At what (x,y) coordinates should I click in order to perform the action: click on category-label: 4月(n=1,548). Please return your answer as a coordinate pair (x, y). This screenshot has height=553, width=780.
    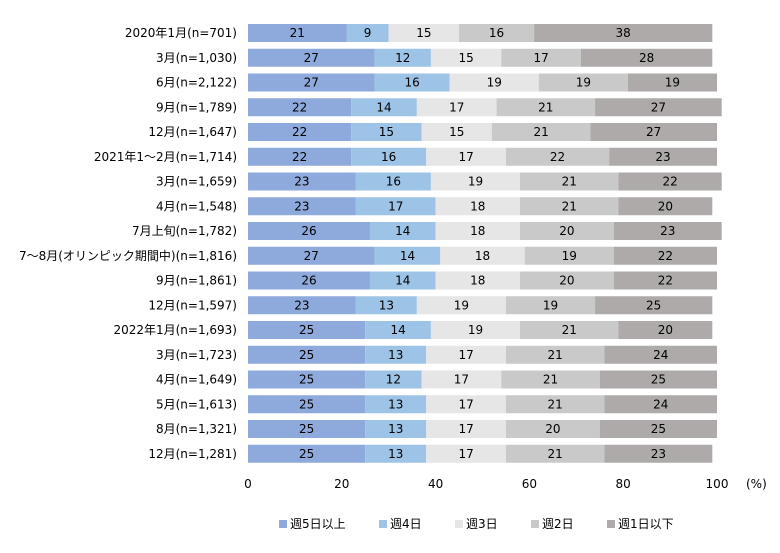
    Looking at the image, I should click on (196, 206).